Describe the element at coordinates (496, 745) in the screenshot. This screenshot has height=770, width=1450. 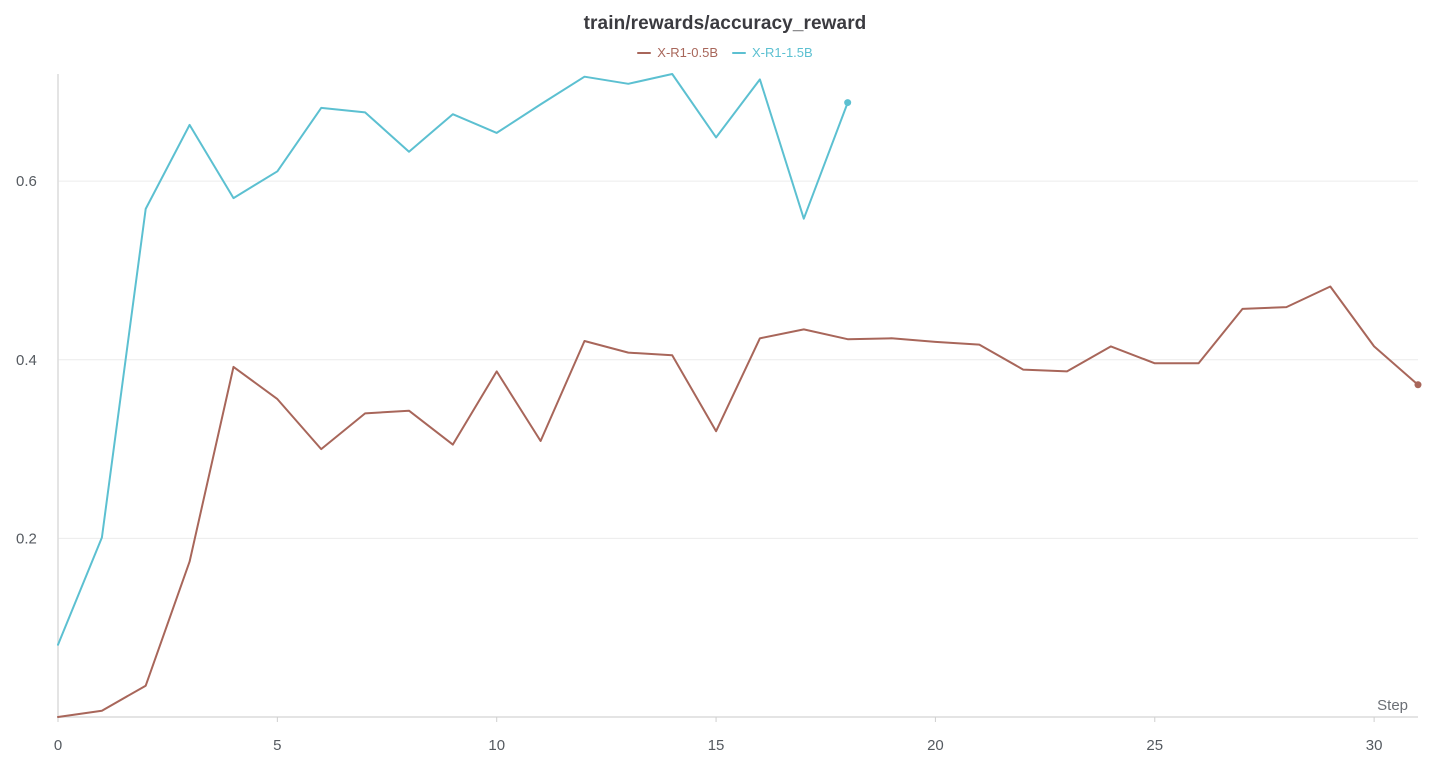
I see `x-tick-label: 10` at that location.